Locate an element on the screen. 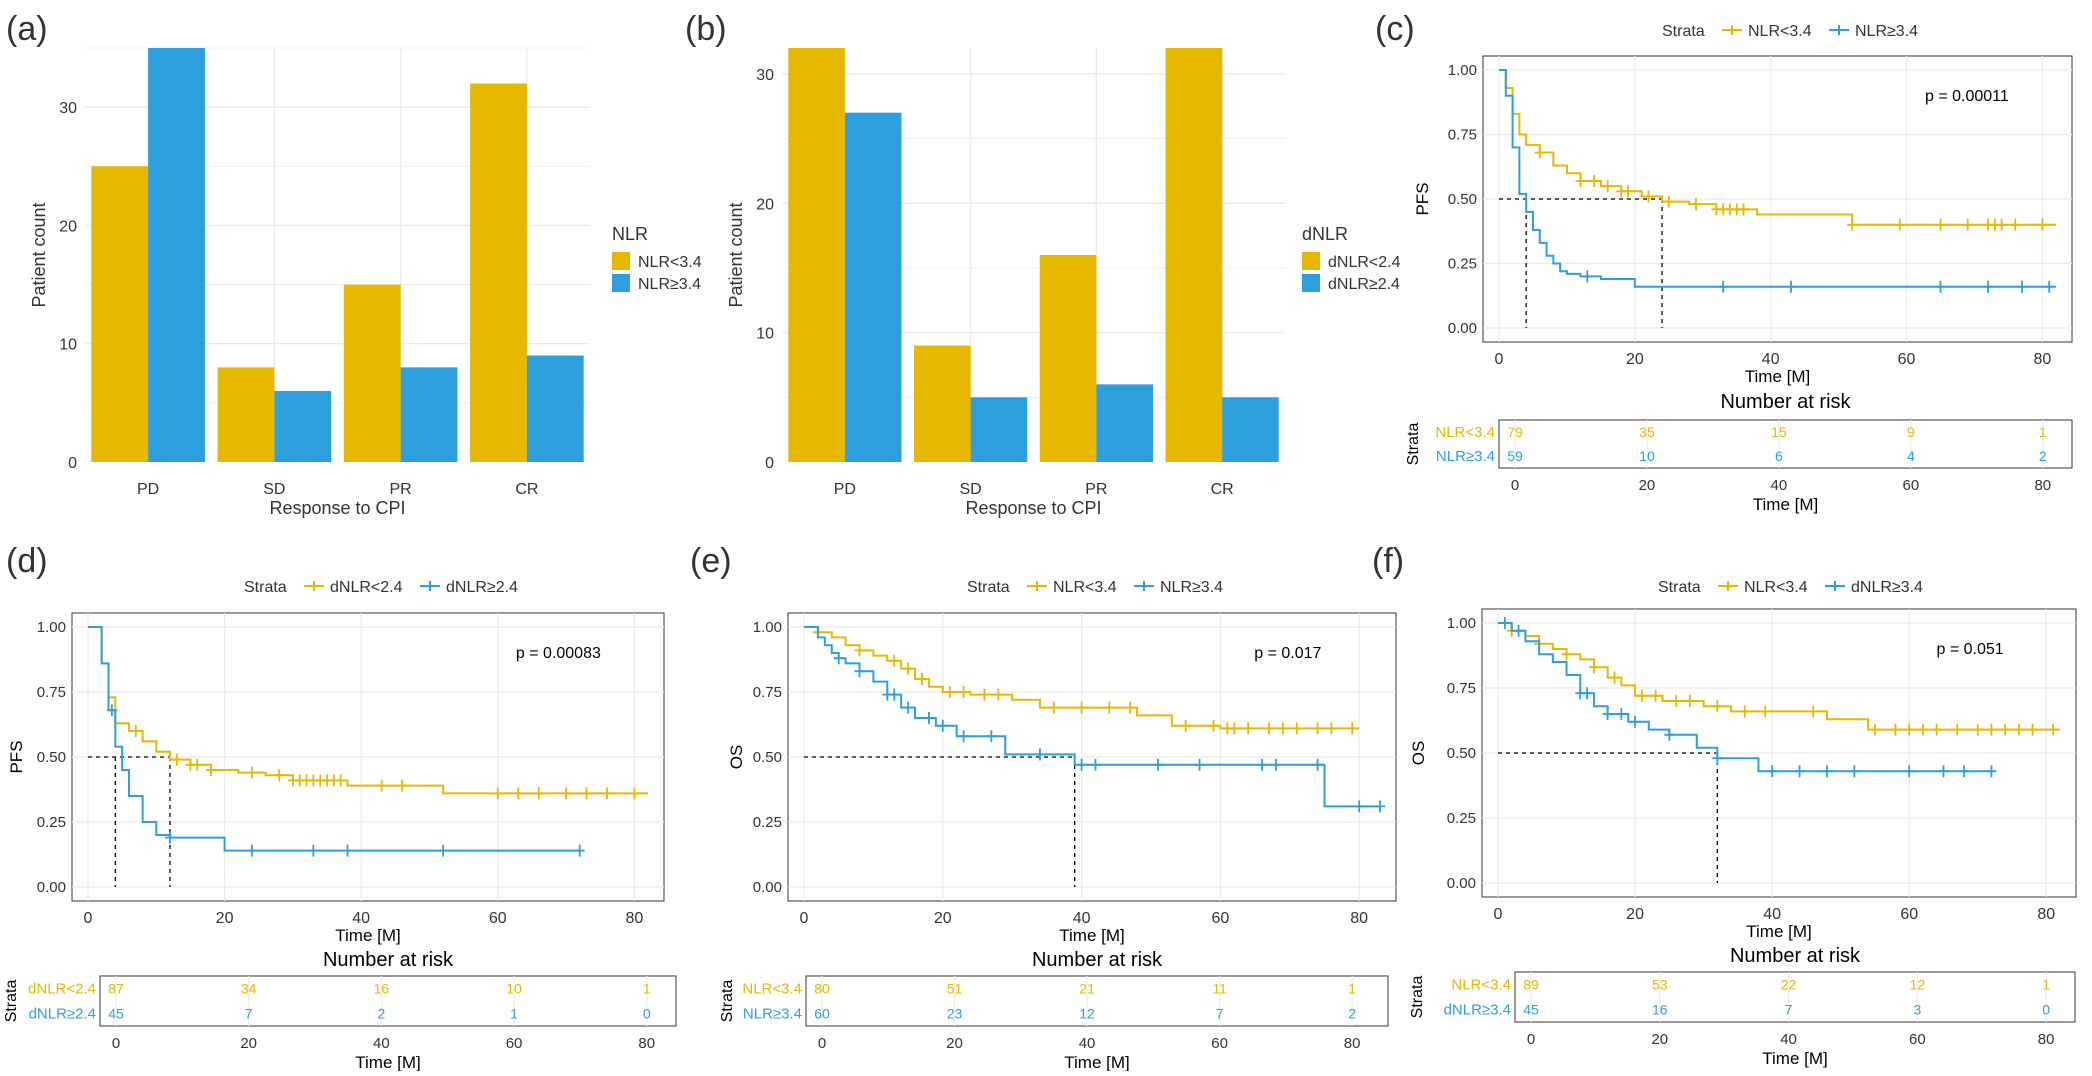 This screenshot has width=2092, height=1076. x-axis-label: Response to CPI is located at coordinates (337, 508).